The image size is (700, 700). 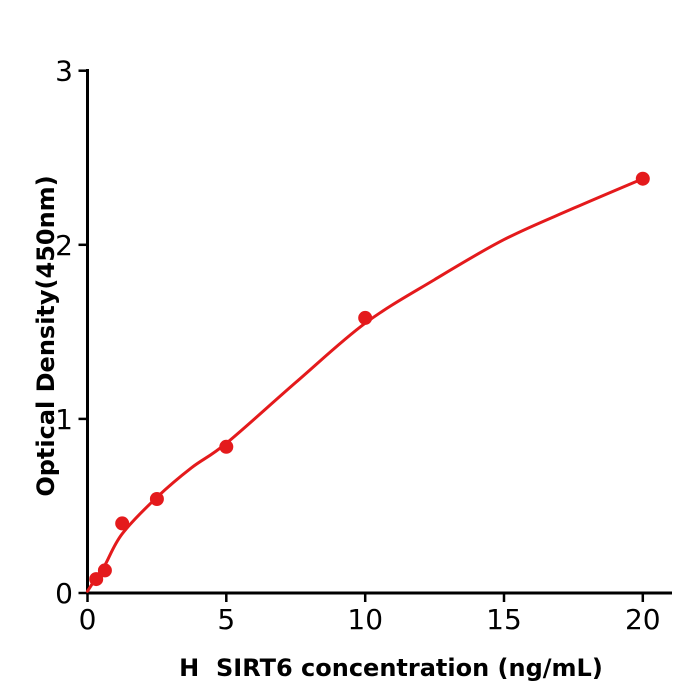 What do you see at coordinates (88, 619) in the screenshot?
I see `x-tick-label: 0` at bounding box center [88, 619].